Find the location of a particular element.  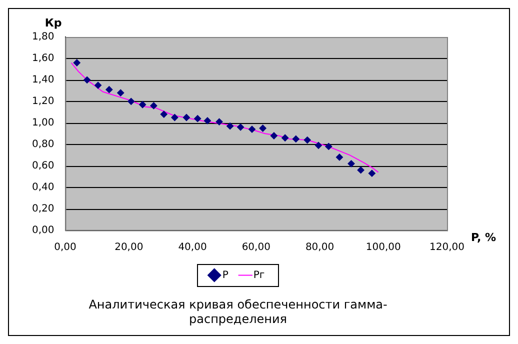

x-tick-label: 80,00 is located at coordinates (319, 247).